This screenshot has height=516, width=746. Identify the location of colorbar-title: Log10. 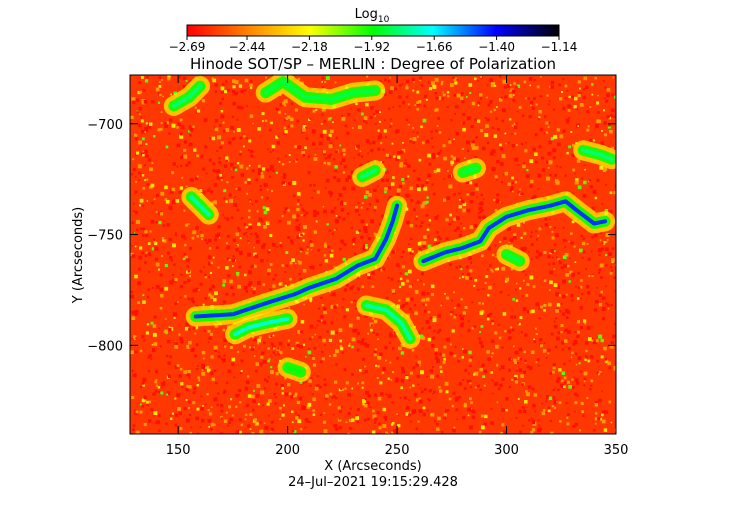
(372, 16).